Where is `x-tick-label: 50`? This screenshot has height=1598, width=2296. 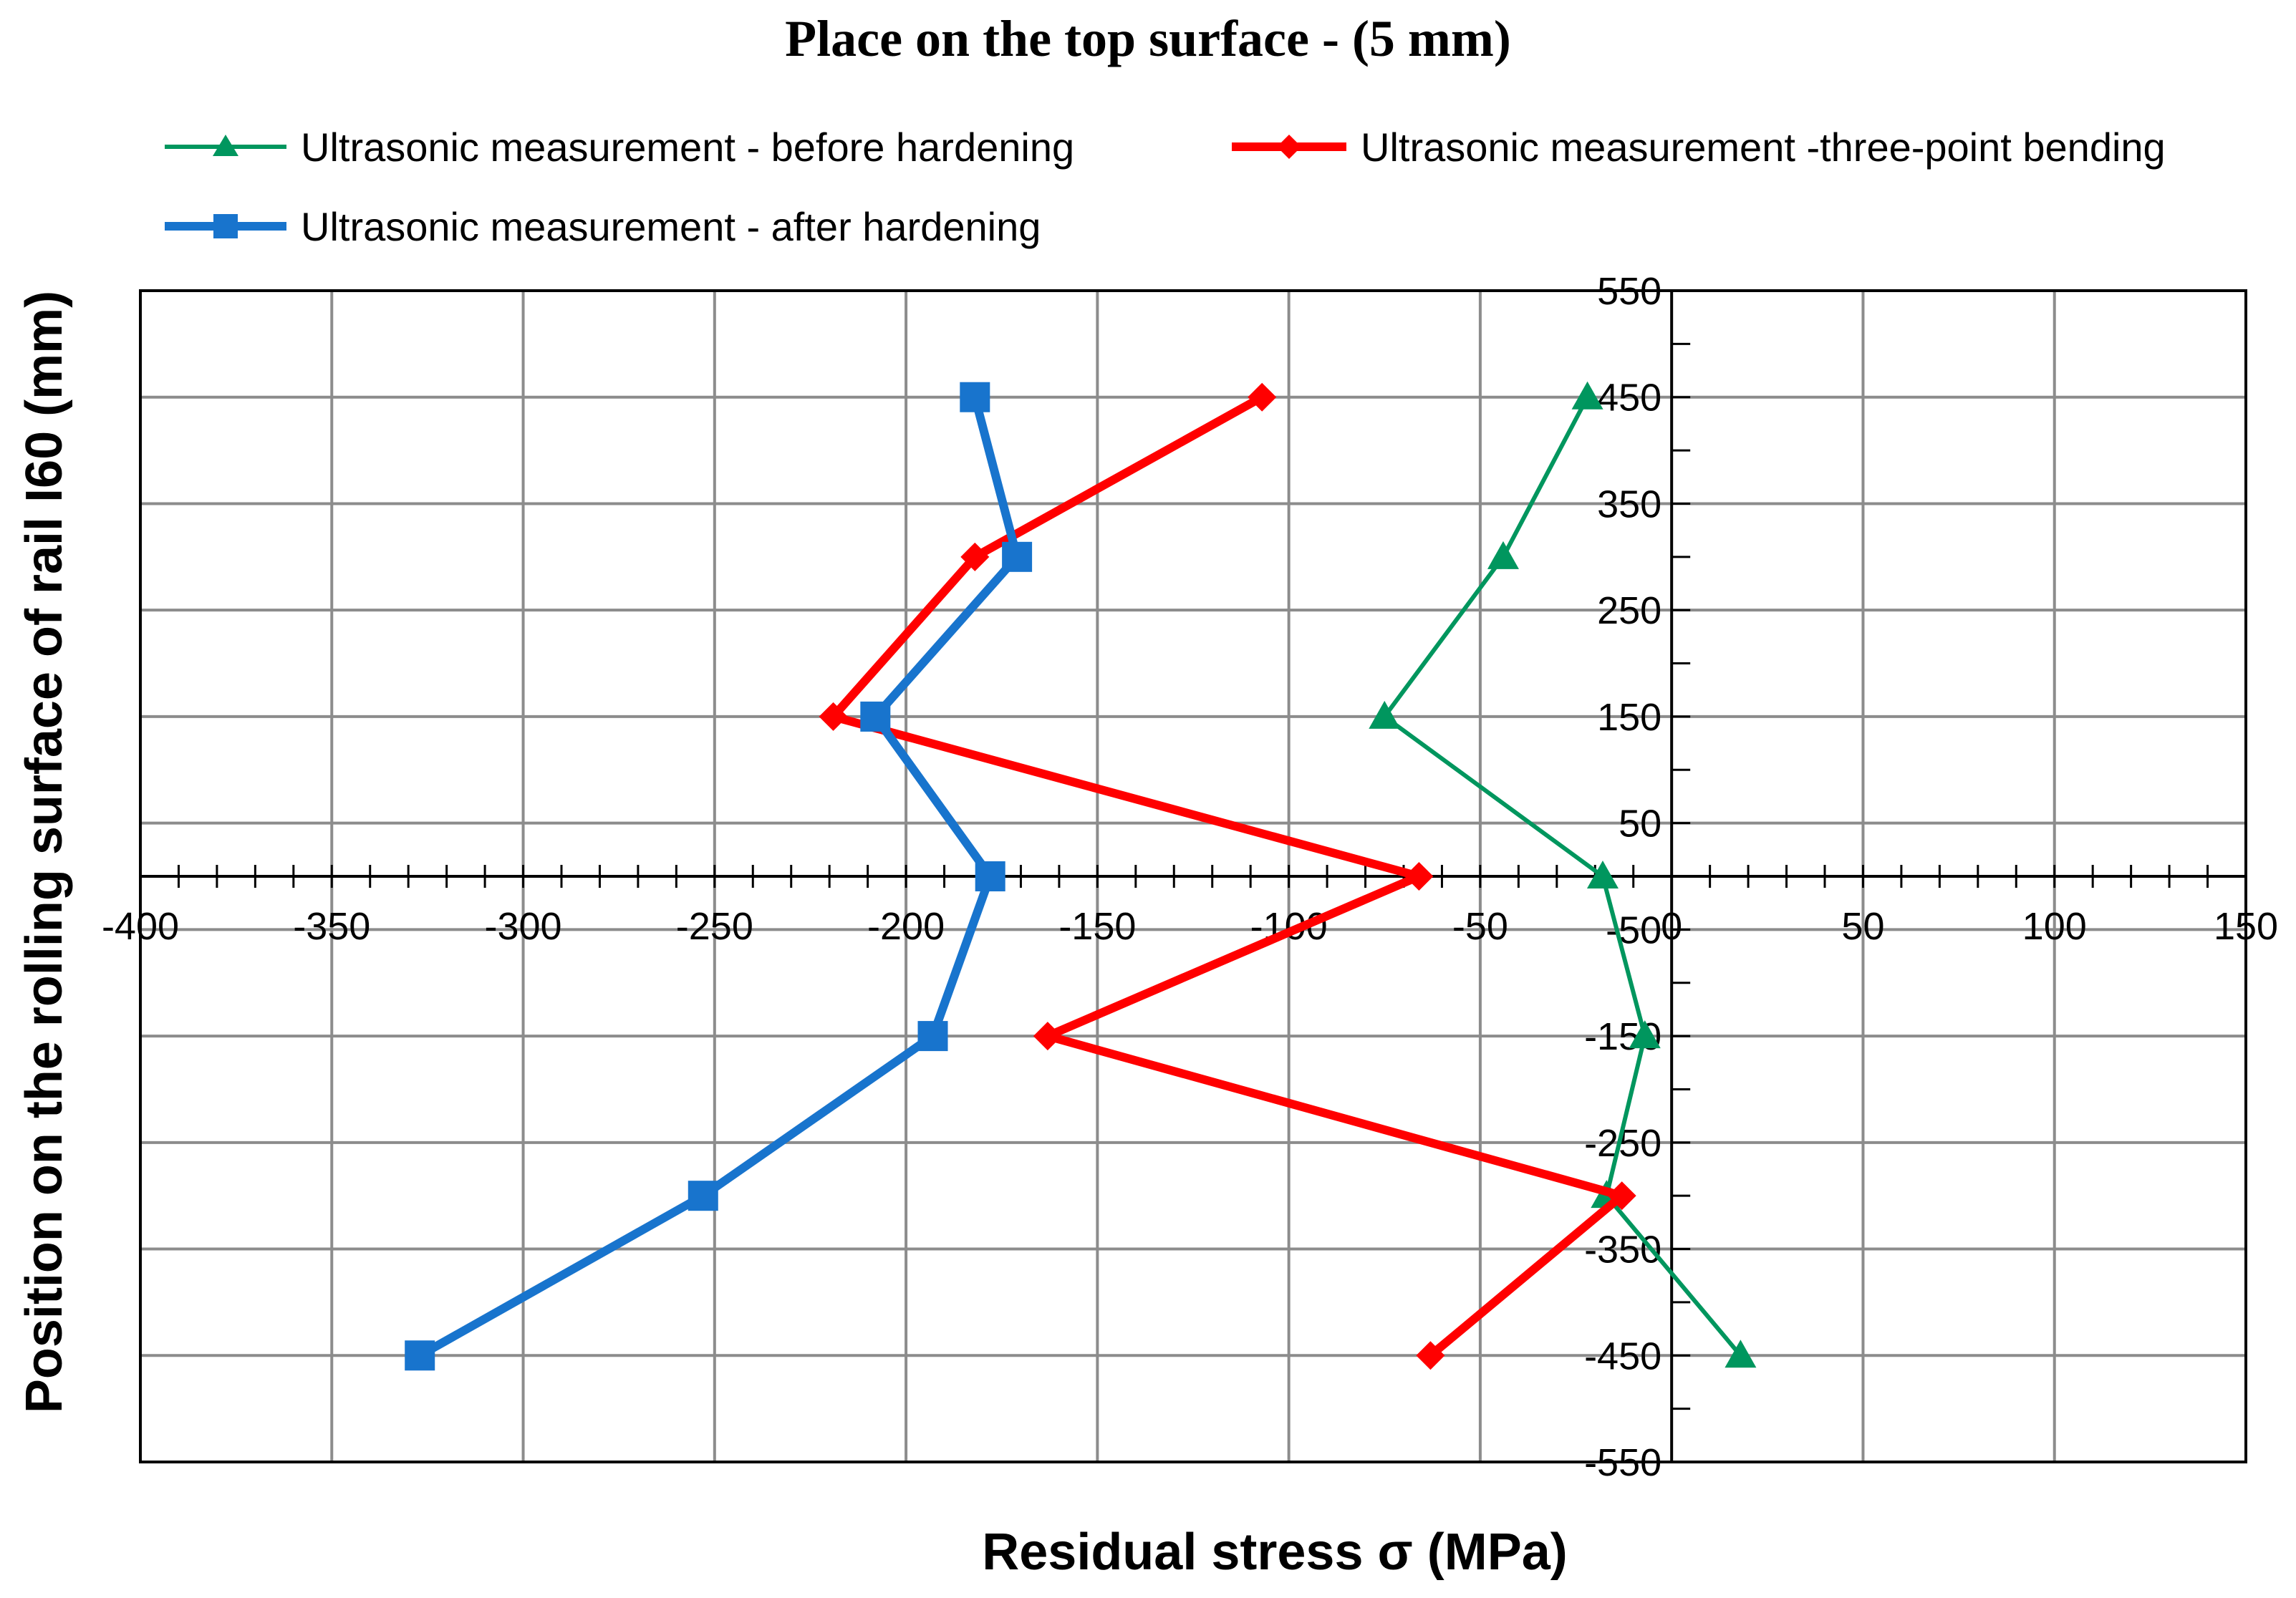 x-tick-label: 50 is located at coordinates (1862, 926).